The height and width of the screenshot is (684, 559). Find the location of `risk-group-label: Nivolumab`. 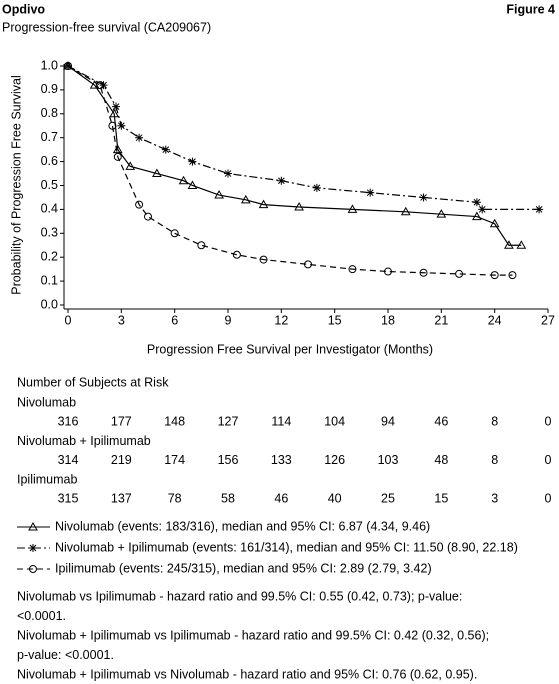

risk-group-label: Nivolumab is located at coordinates (46, 402).